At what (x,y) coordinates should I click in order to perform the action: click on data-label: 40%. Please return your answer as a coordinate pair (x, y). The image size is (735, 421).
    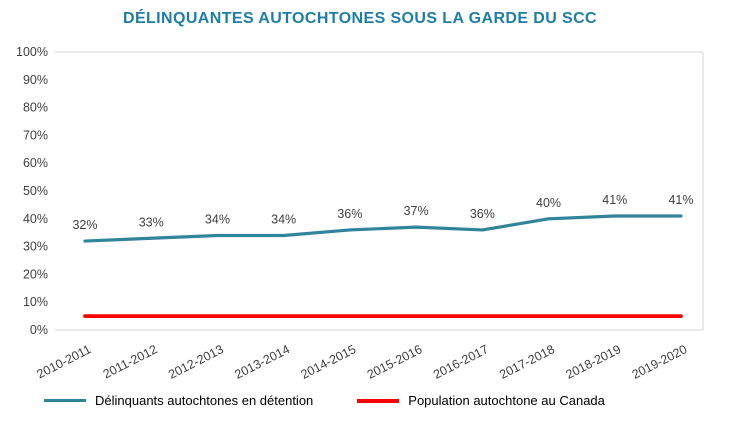
    Looking at the image, I should click on (548, 203).